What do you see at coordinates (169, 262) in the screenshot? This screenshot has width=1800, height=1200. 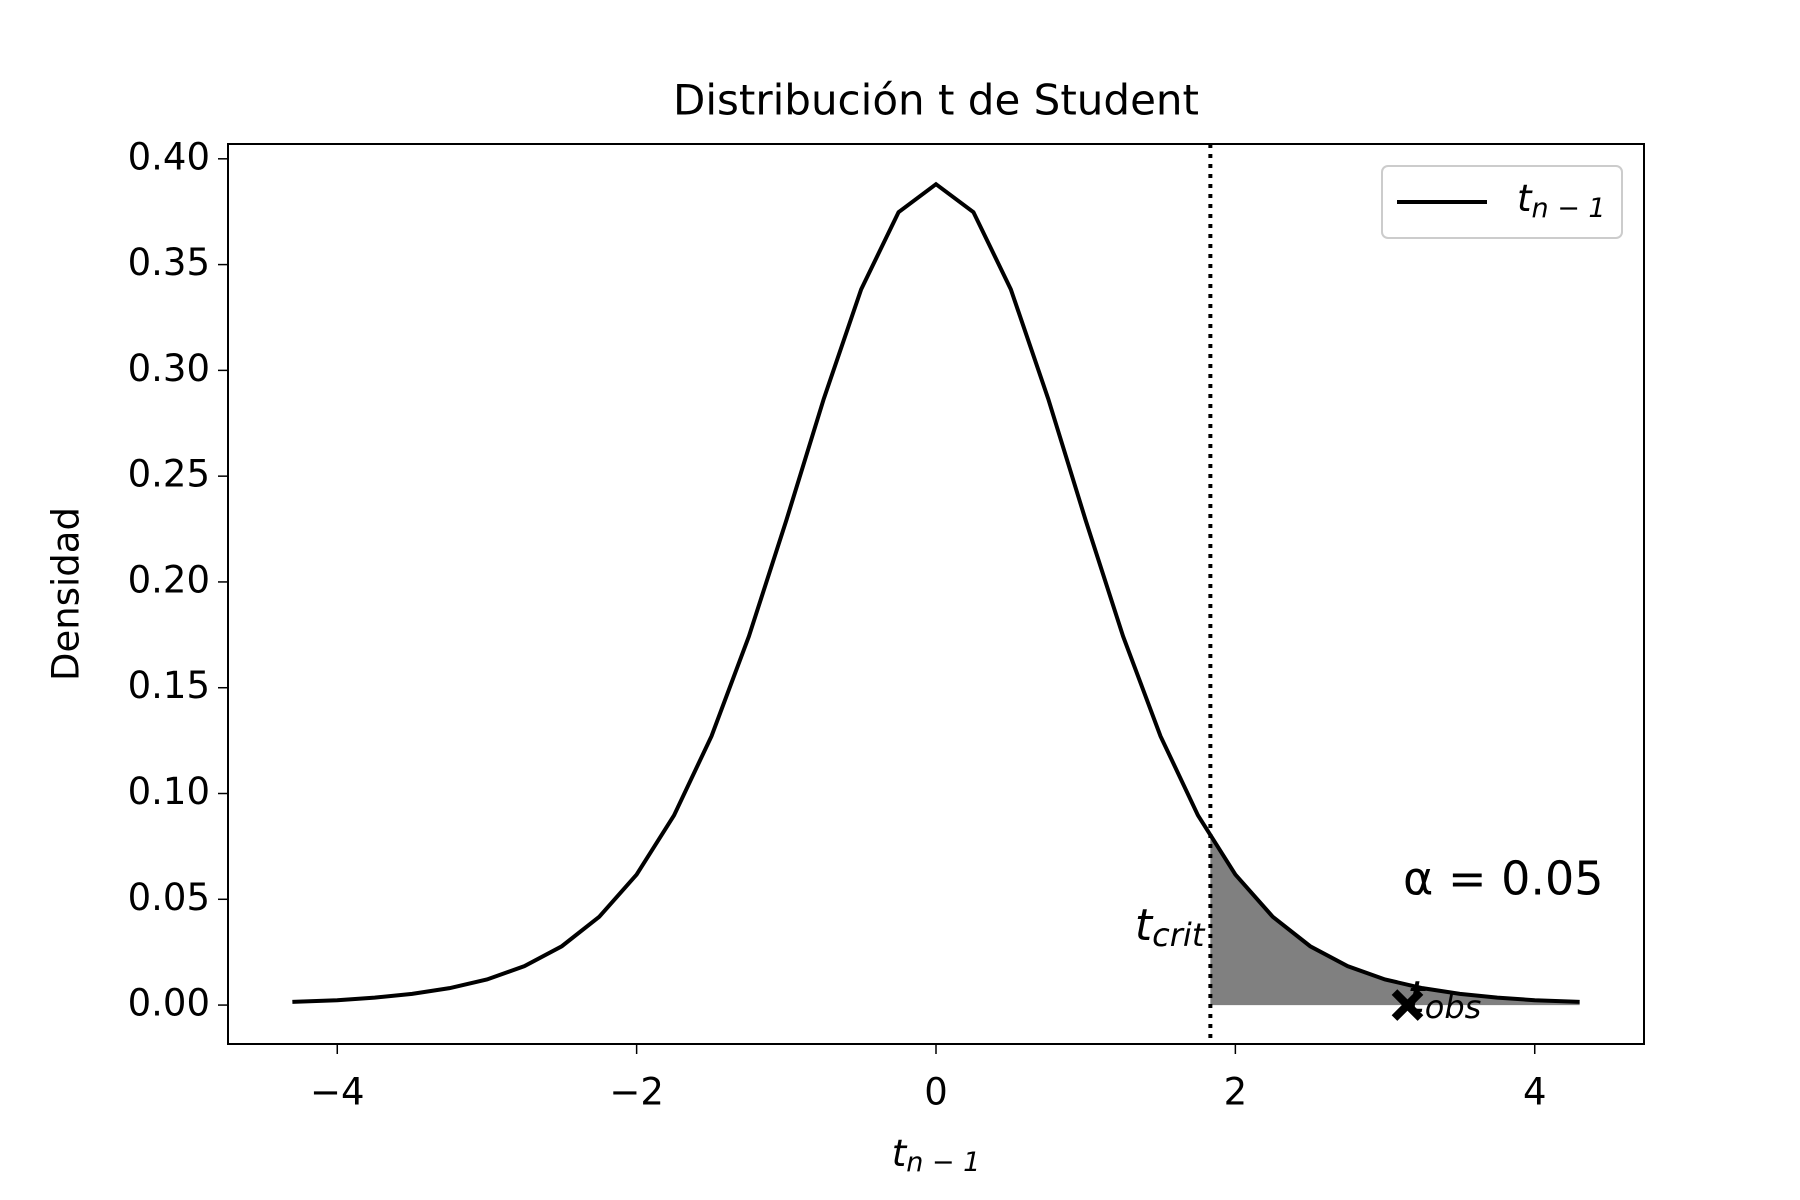 I see `y-tick-label: 0.35` at bounding box center [169, 262].